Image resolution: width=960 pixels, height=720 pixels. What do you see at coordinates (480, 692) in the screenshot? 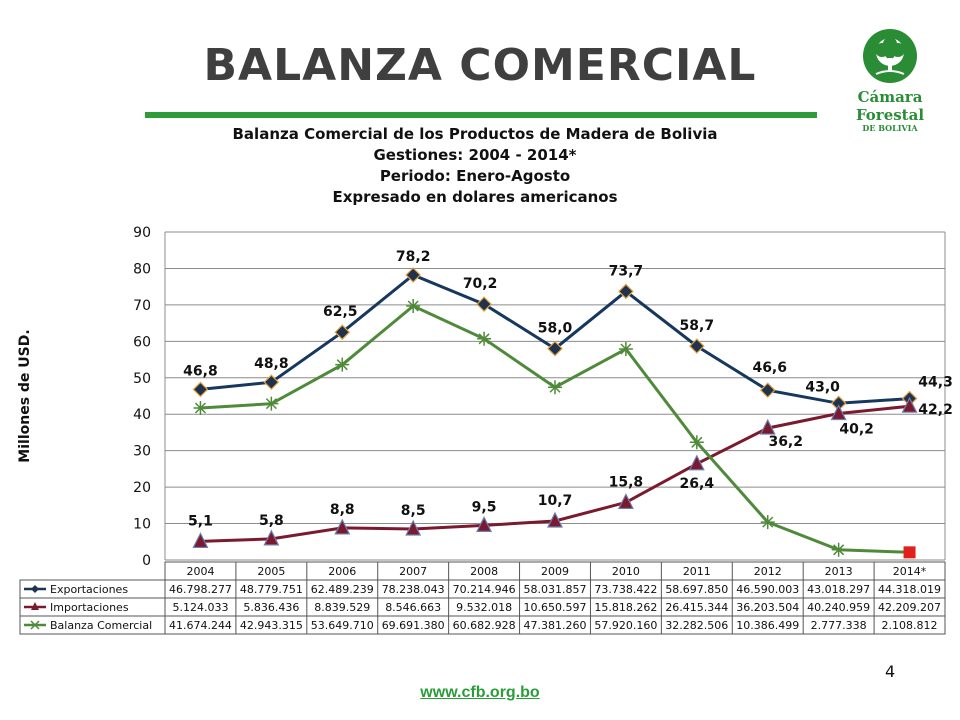
I see `website-link: www.cfb.org.bo` at bounding box center [480, 692].